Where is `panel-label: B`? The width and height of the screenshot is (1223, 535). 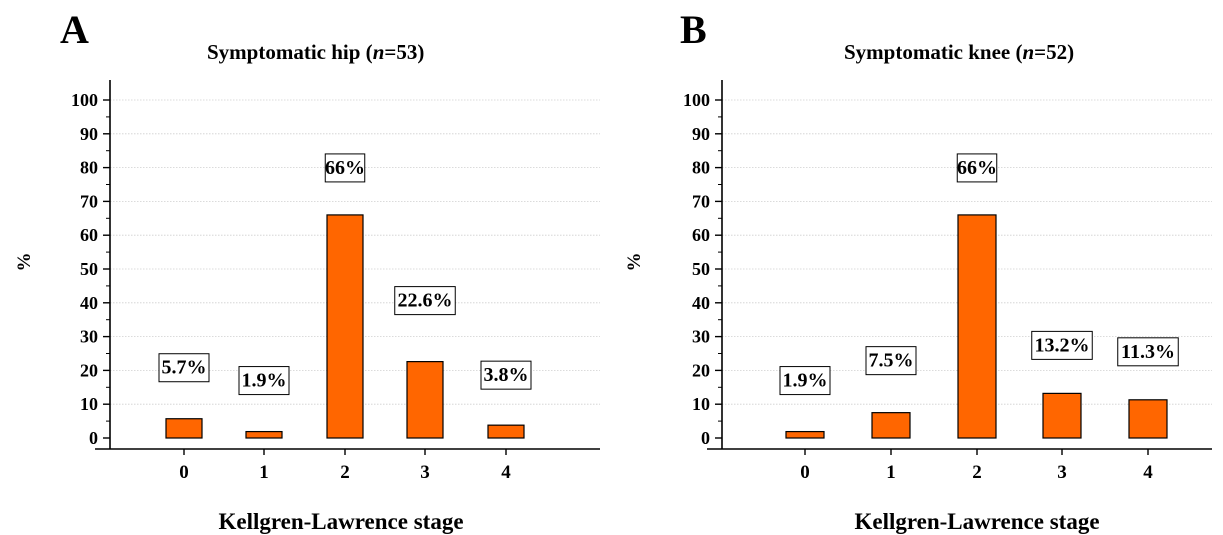
panel-label: B is located at coordinates (693, 29).